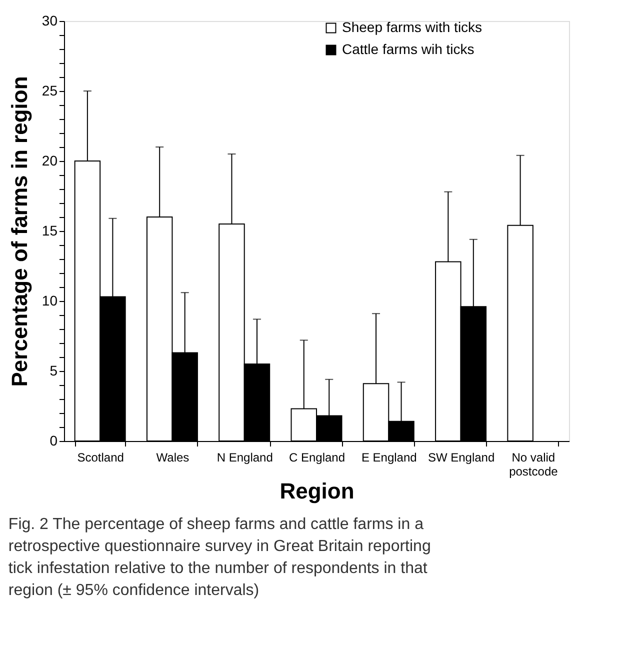 This screenshot has width=624, height=657. What do you see at coordinates (412, 27) in the screenshot?
I see `legend-label: Sheep farms with ticks` at bounding box center [412, 27].